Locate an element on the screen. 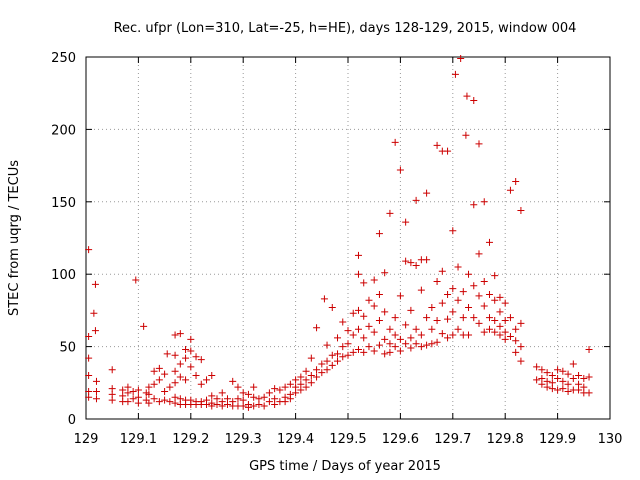  y-tick-label: 200 is located at coordinates (63, 130).